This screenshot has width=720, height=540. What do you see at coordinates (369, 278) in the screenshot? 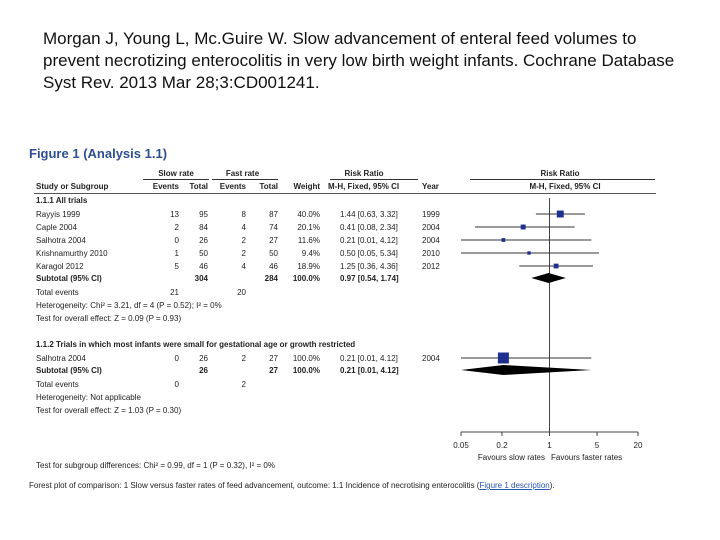
I see `subgroup1-subtotal-rr: 0.97 [0.54, 1.74]` at bounding box center [369, 278].